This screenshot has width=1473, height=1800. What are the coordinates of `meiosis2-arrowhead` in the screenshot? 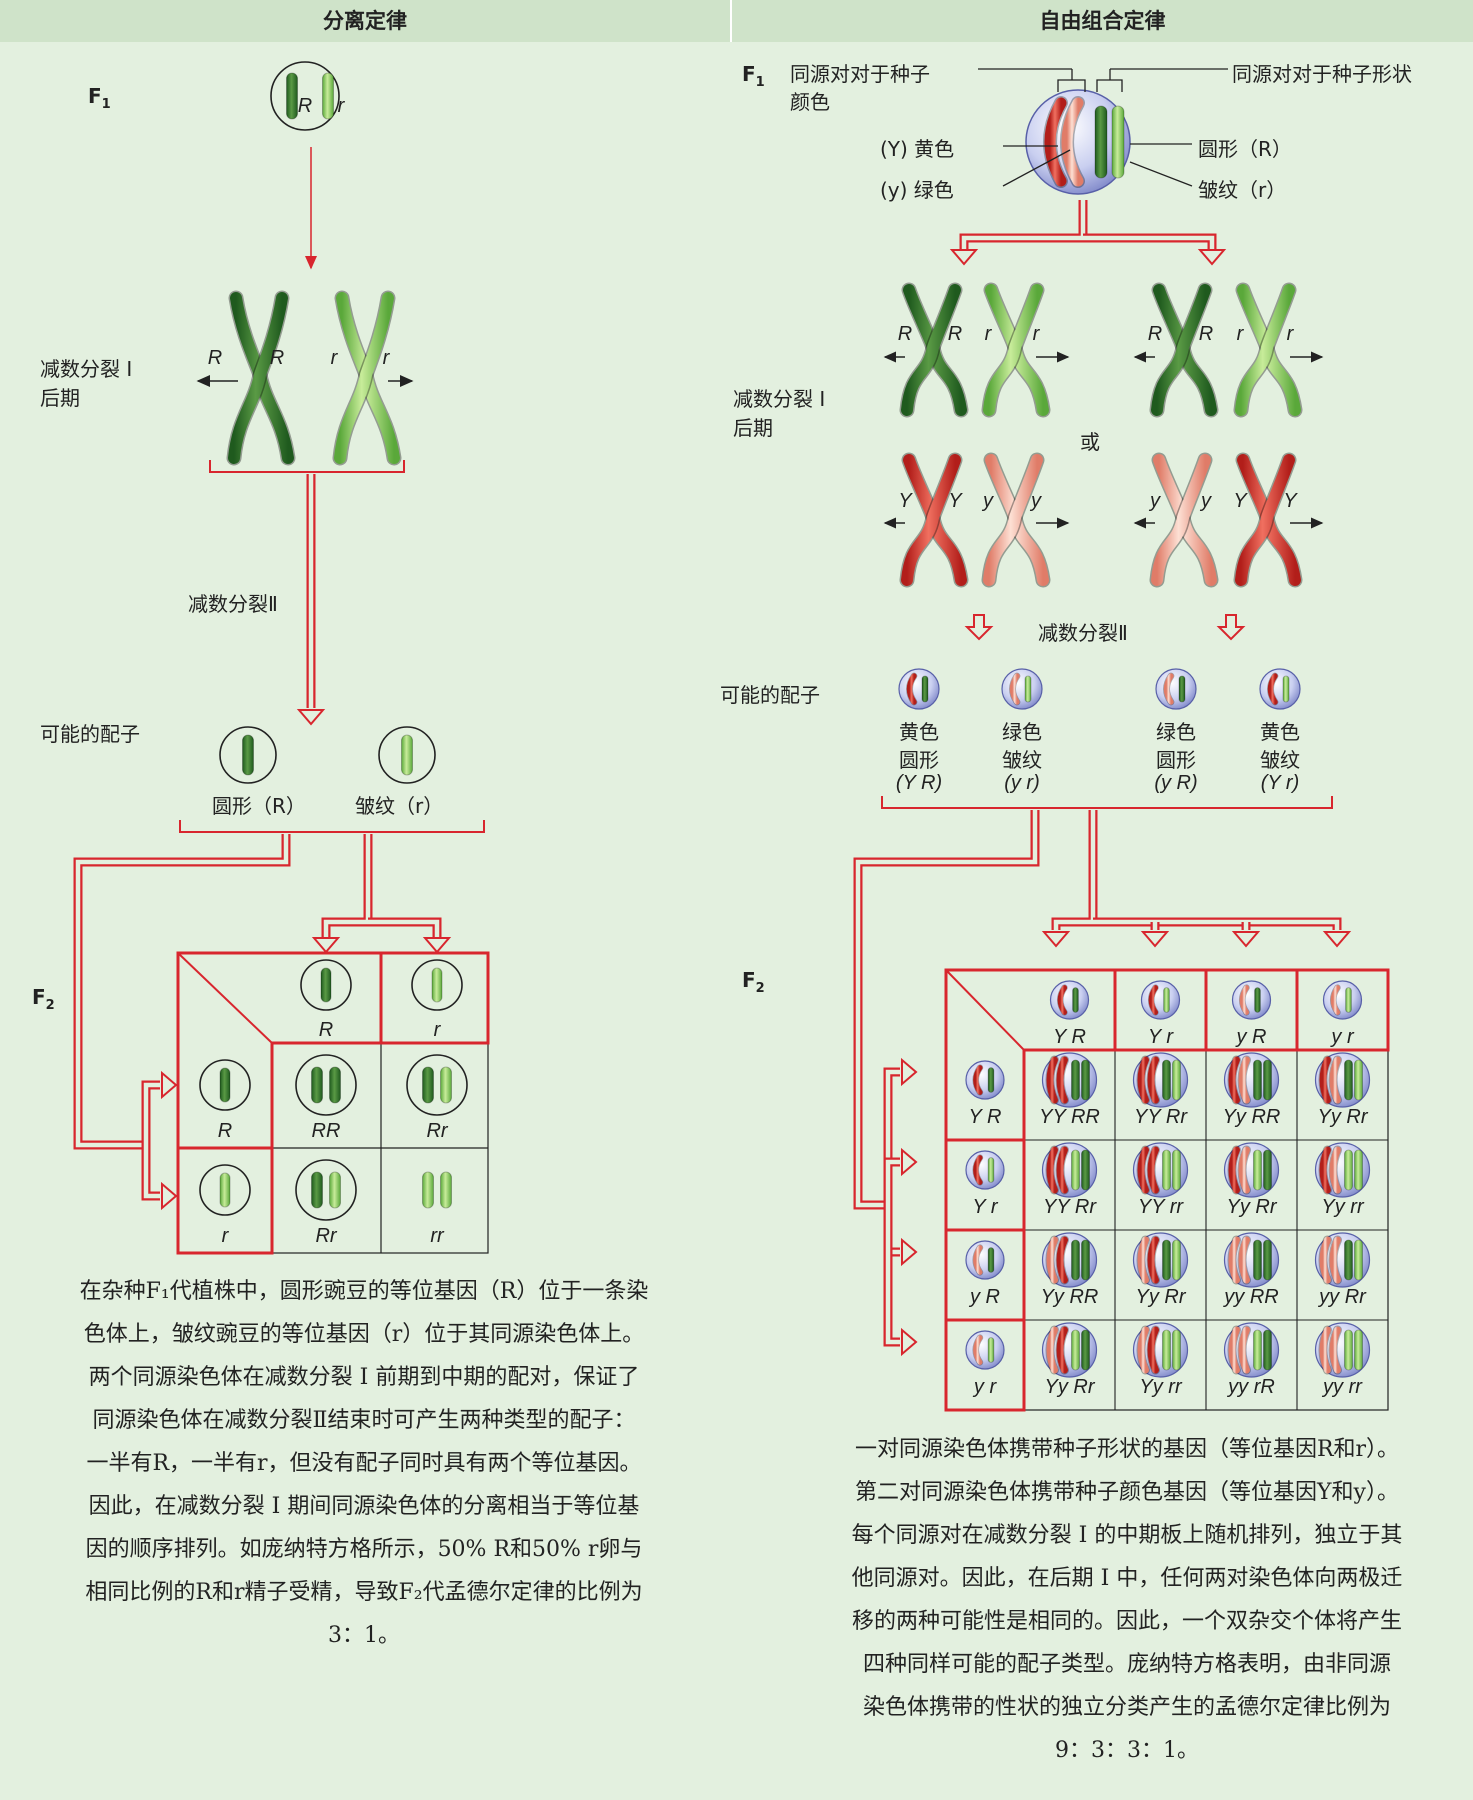 It's located at (311, 717).